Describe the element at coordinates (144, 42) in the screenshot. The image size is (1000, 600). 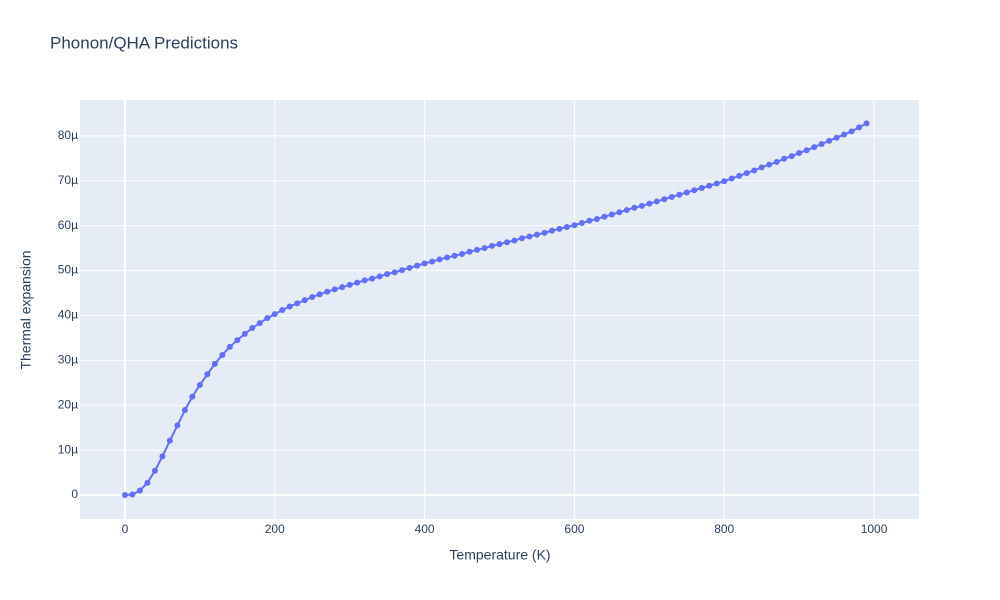
I see `chart-title: Phonon/QHA Predictions` at that location.